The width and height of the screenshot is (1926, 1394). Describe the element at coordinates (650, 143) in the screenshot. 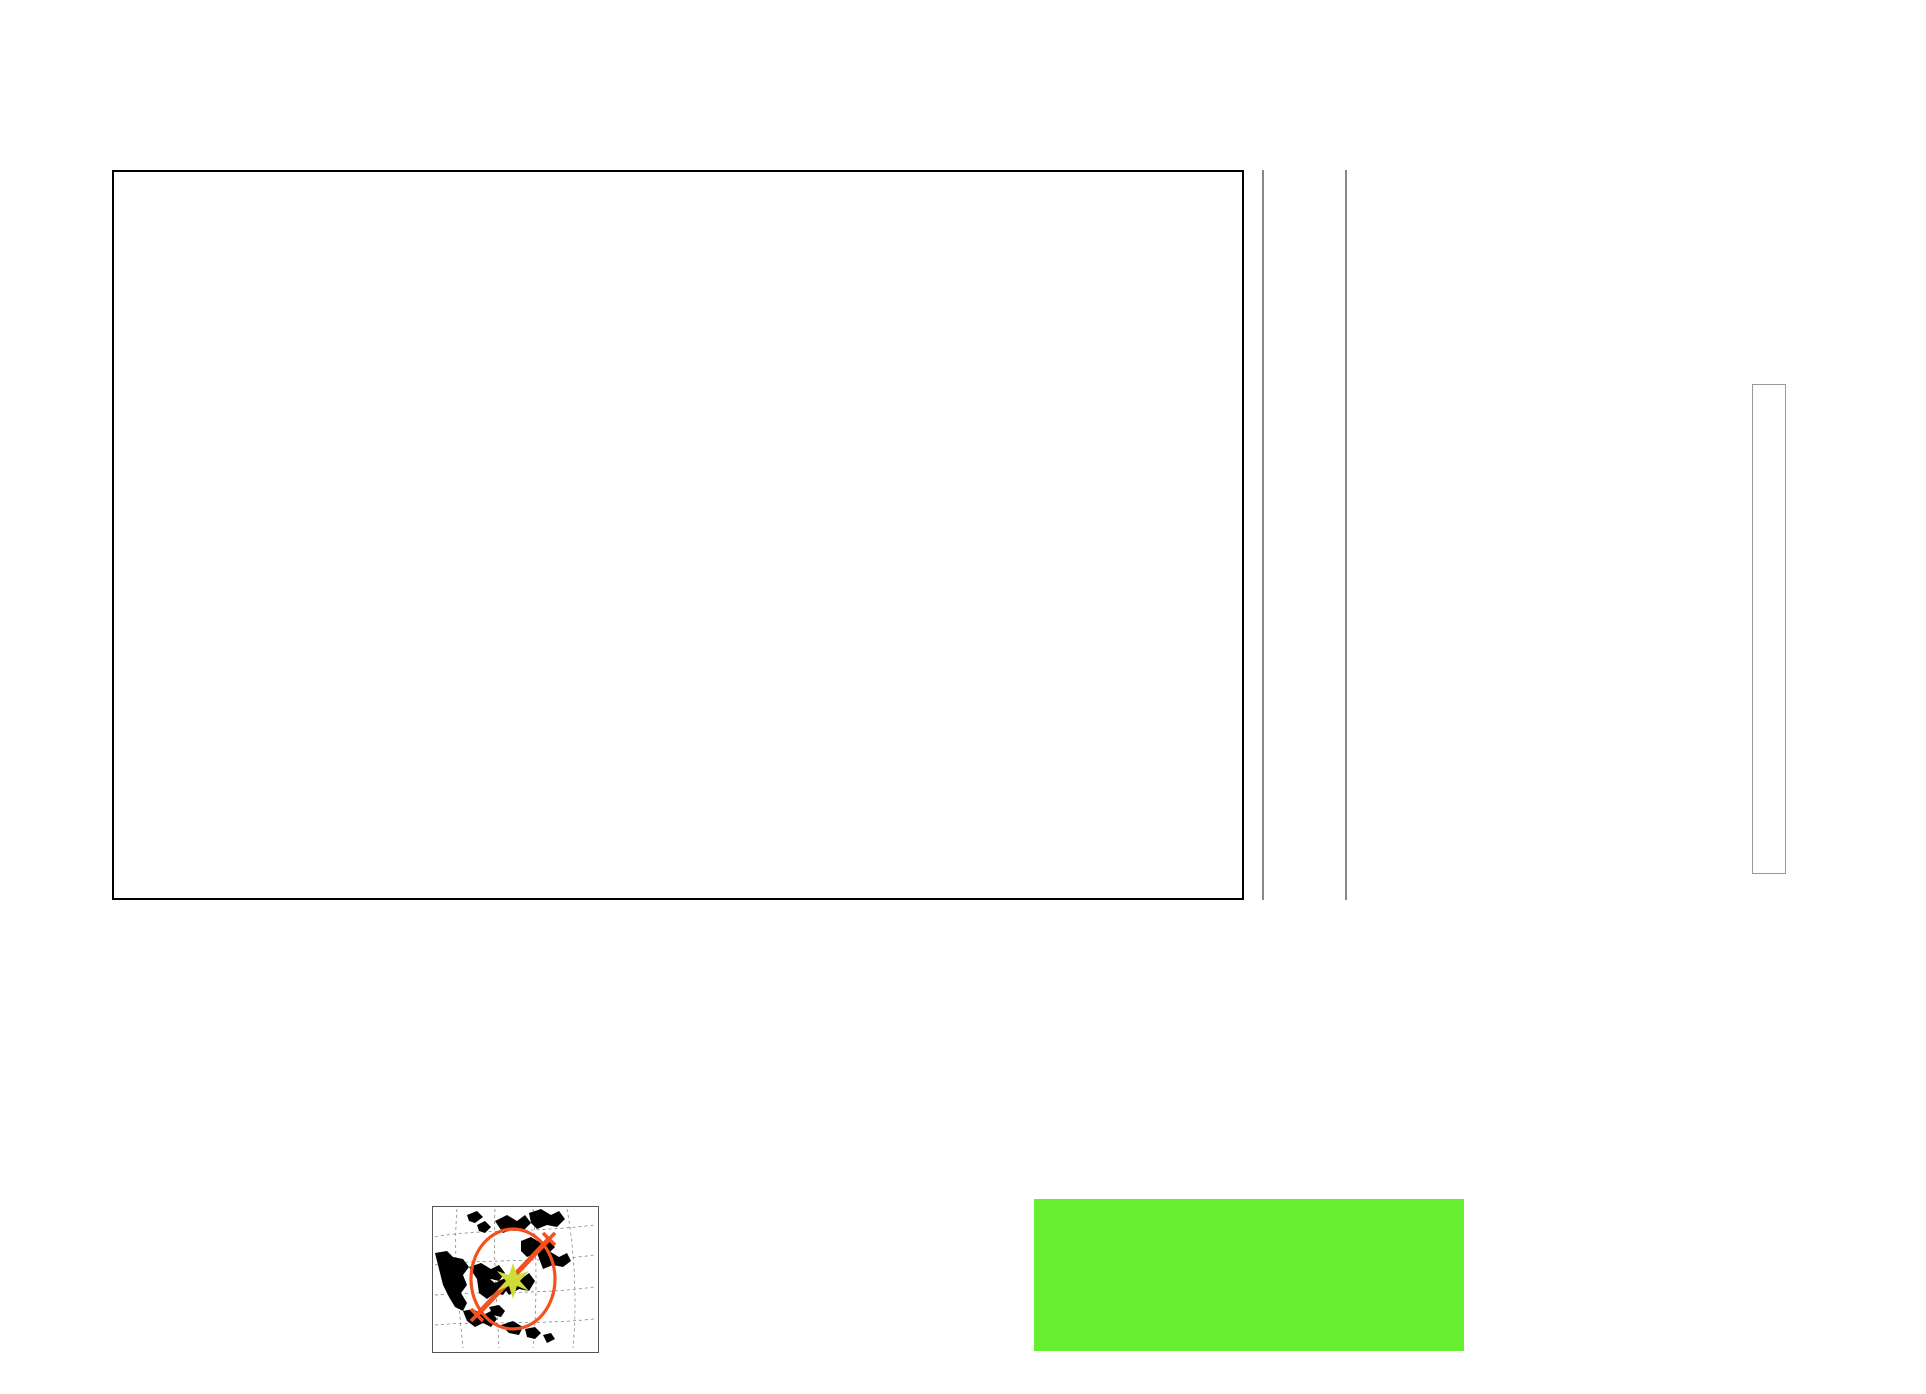

I see `longitude-row` at that location.